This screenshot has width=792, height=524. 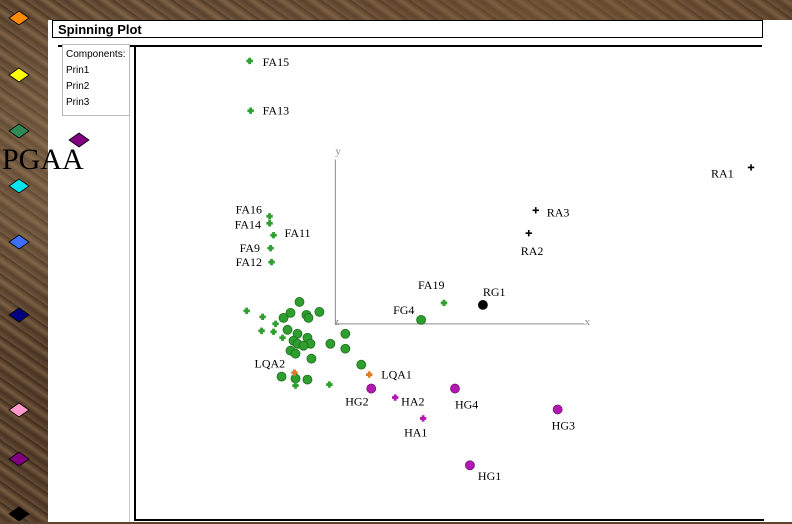 I want to click on data-point-fa14, so click(x=269, y=223).